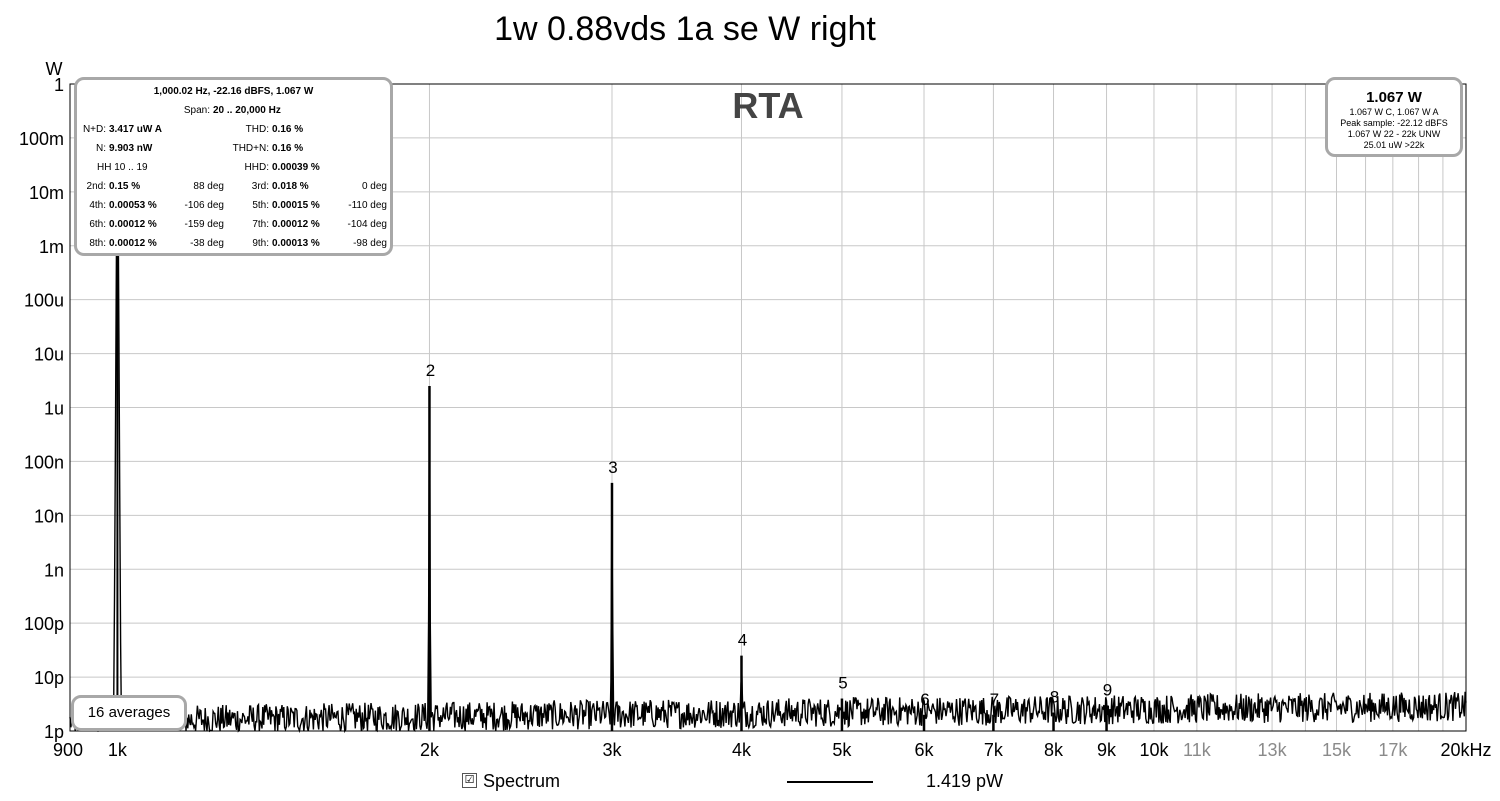  I want to click on harmonic-marker: 9, so click(1107, 689).